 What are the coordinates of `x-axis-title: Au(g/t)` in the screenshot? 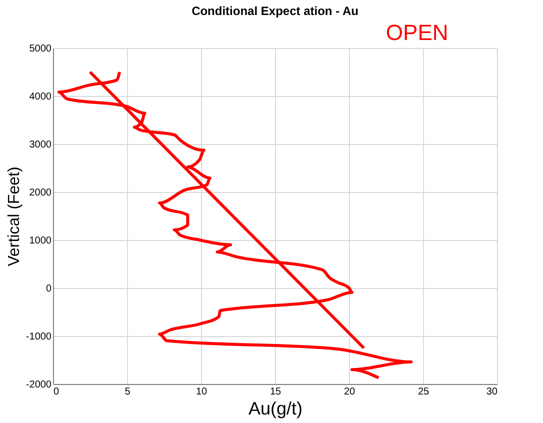 It's located at (275, 408).